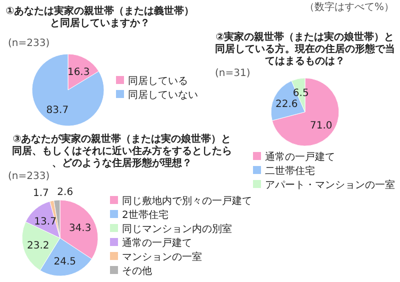 The image size is (400, 282). Describe the element at coordinates (158, 81) in the screenshot. I see `legend-label: 同居している` at that location.